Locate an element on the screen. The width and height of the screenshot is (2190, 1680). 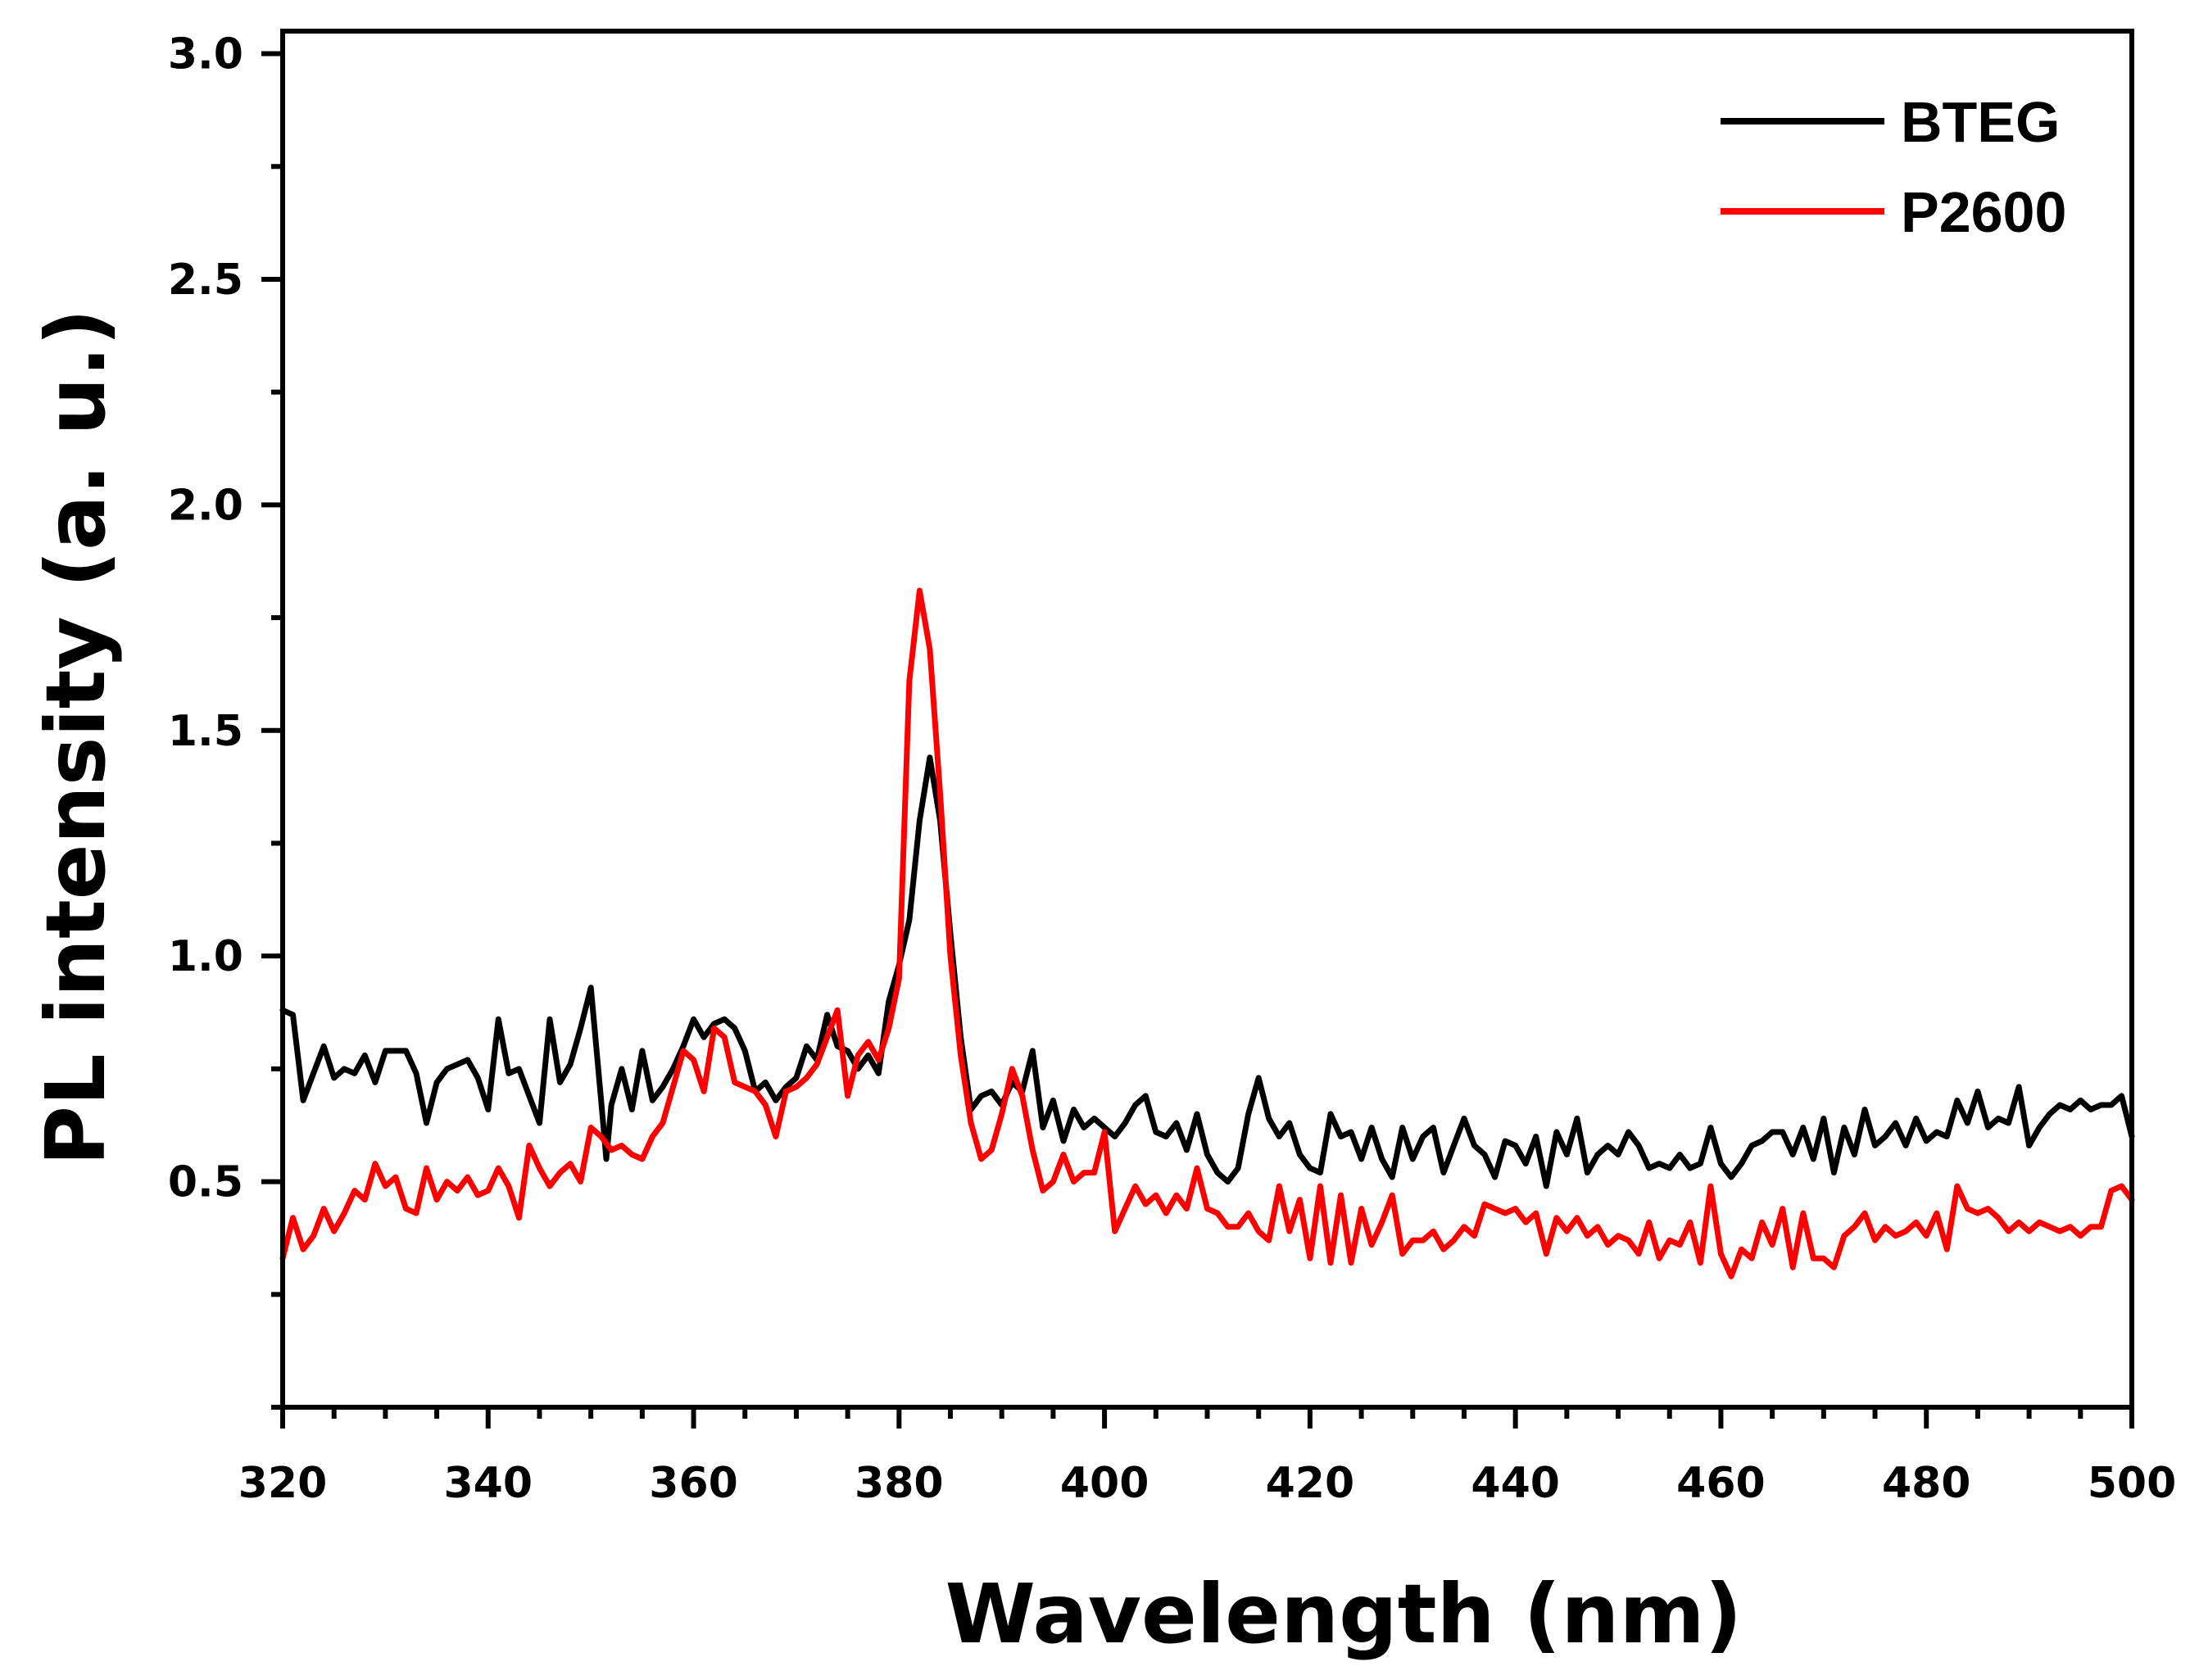
y-tick-label: 1.5 is located at coordinates (205, 732).